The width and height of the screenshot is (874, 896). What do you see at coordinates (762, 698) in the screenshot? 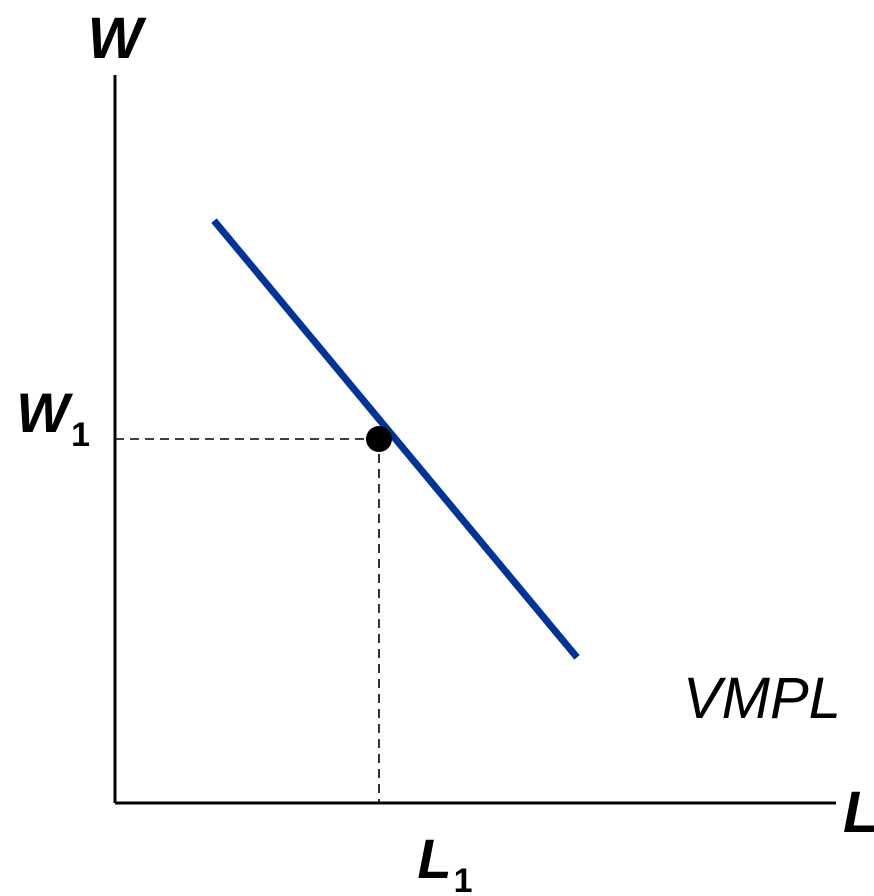
I see `series-label-vmpl: VMPL` at bounding box center [762, 698].